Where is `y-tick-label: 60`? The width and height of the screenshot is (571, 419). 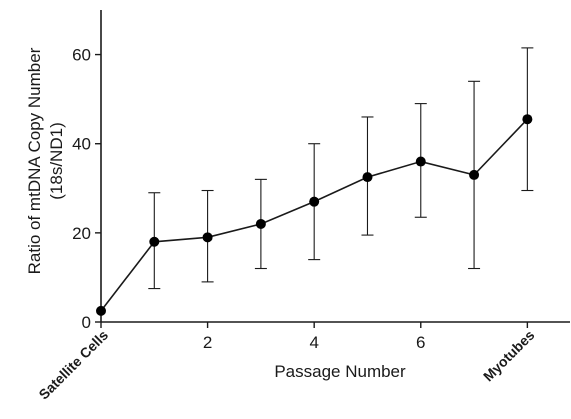
y-tick-label: 60 is located at coordinates (81, 55).